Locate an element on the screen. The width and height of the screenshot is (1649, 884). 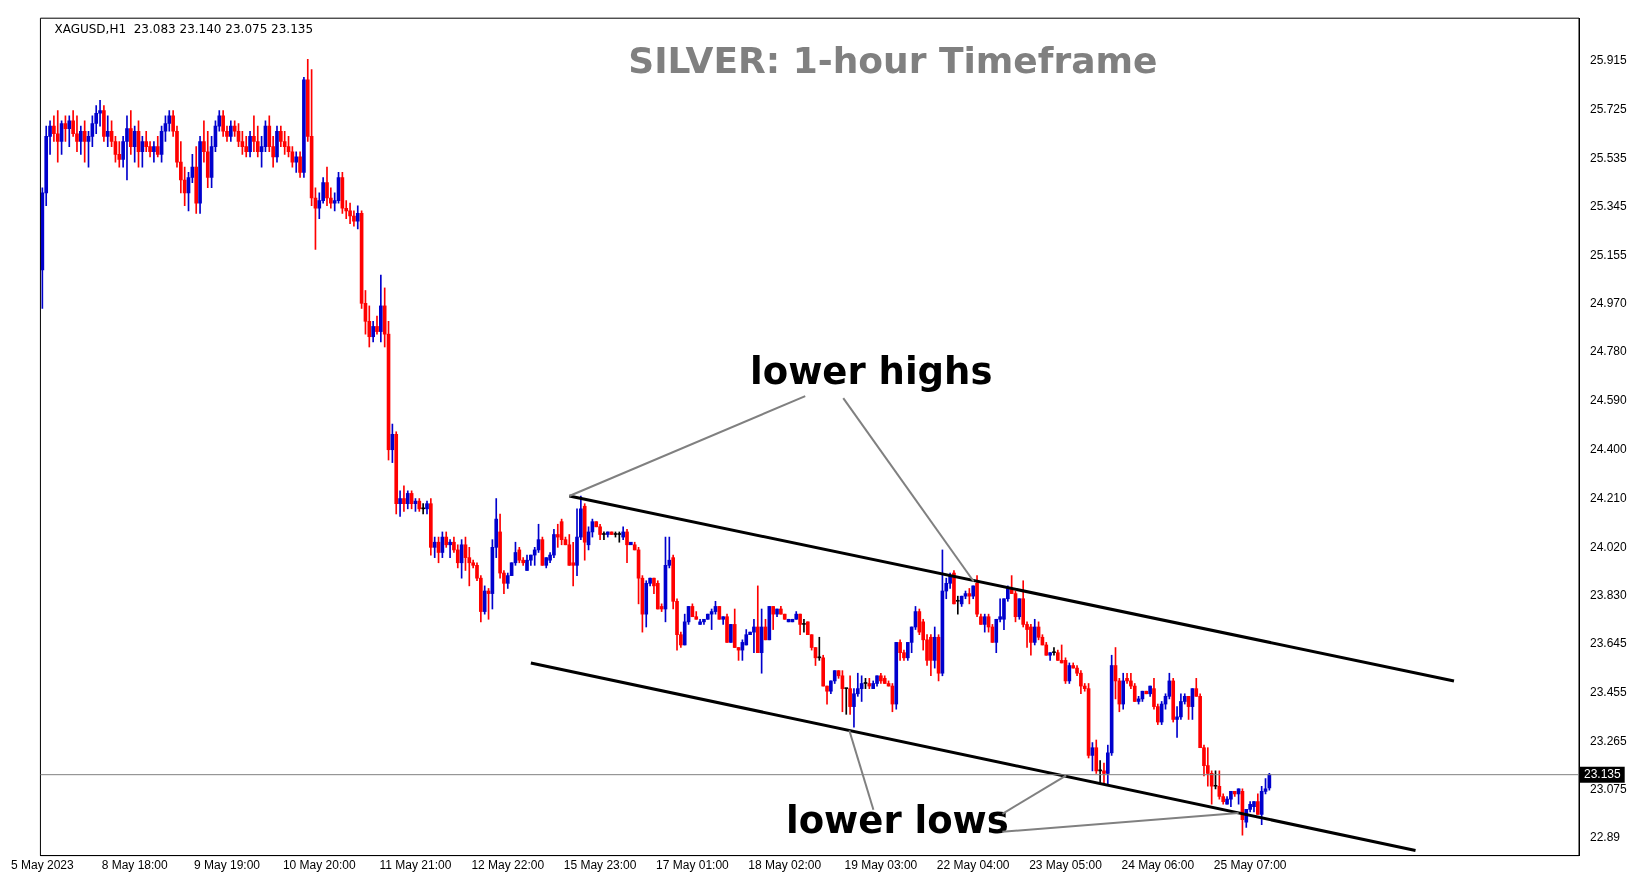
x-tick-label: 9 May 19:00 is located at coordinates (227, 865).